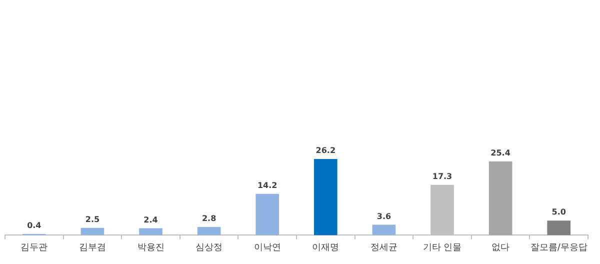 This screenshot has width=600, height=264. Describe the element at coordinates (384, 216) in the screenshot. I see `data-label: 3.6` at that location.